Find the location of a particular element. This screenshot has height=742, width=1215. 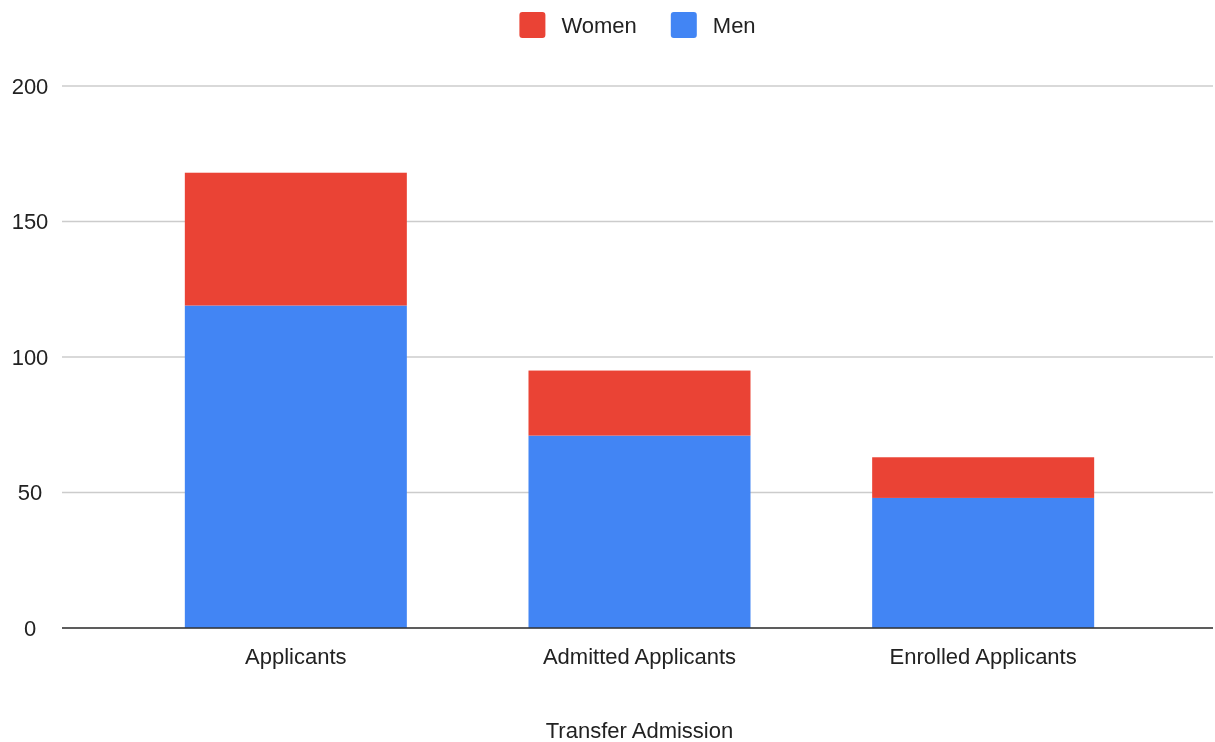

y-tick-label: 50 is located at coordinates (30, 493).